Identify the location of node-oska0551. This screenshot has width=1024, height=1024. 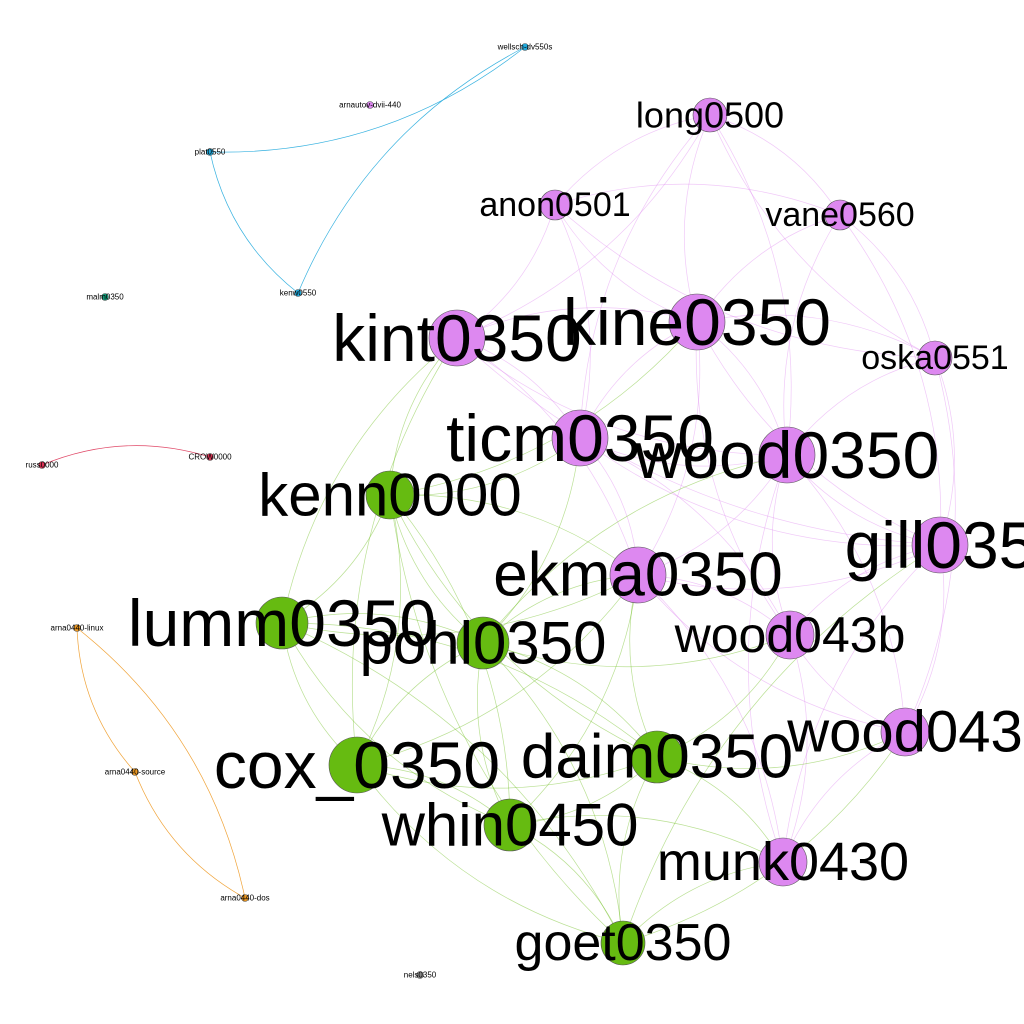
(935, 358).